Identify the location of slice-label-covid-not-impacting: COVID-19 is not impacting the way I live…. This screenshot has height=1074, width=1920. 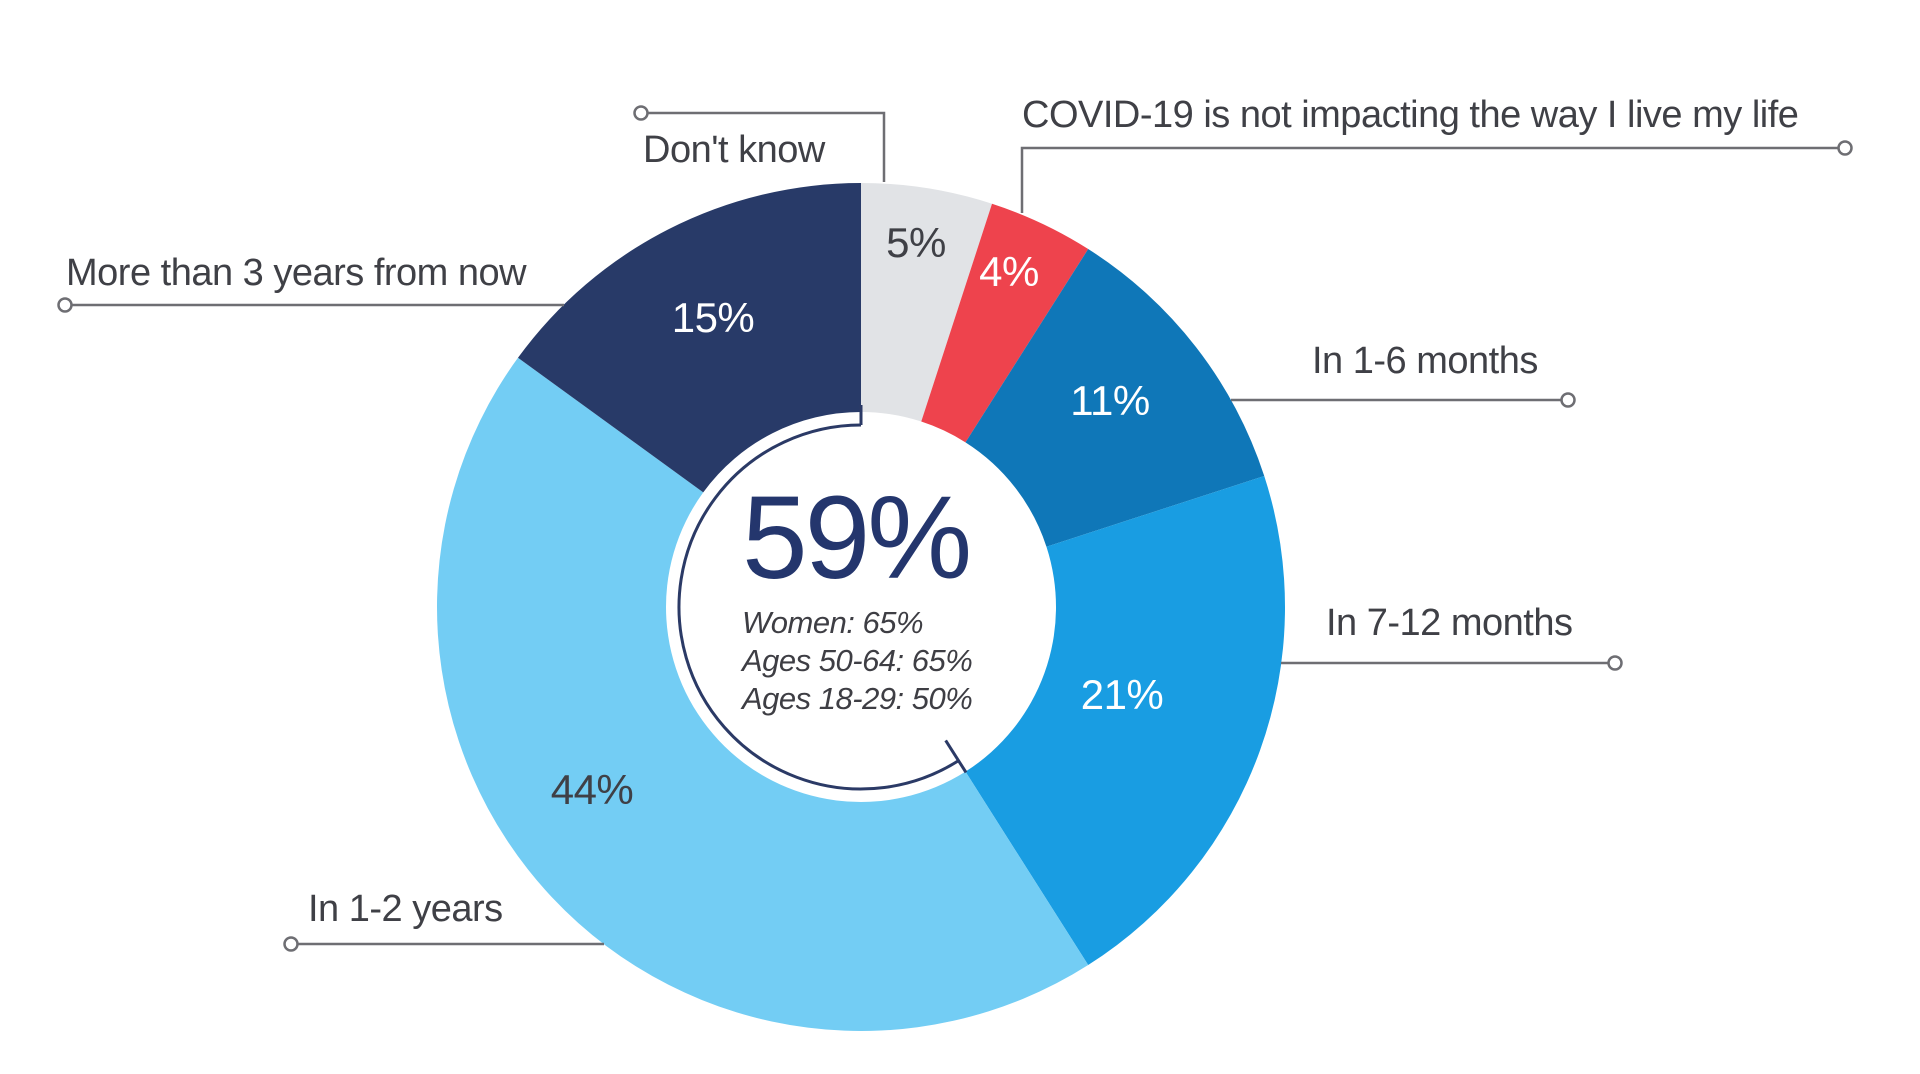
(1410, 115).